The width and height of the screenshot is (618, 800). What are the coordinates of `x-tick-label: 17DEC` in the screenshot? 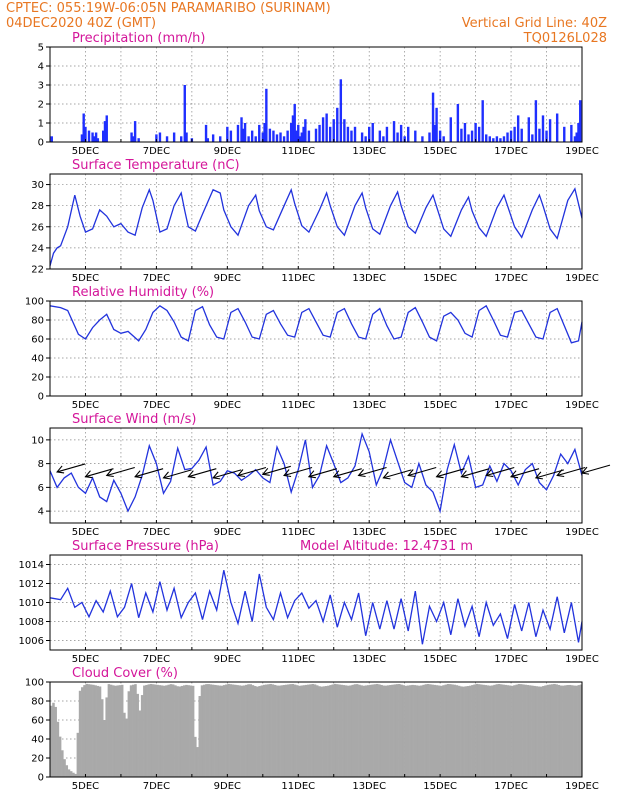 It's located at (511, 786).